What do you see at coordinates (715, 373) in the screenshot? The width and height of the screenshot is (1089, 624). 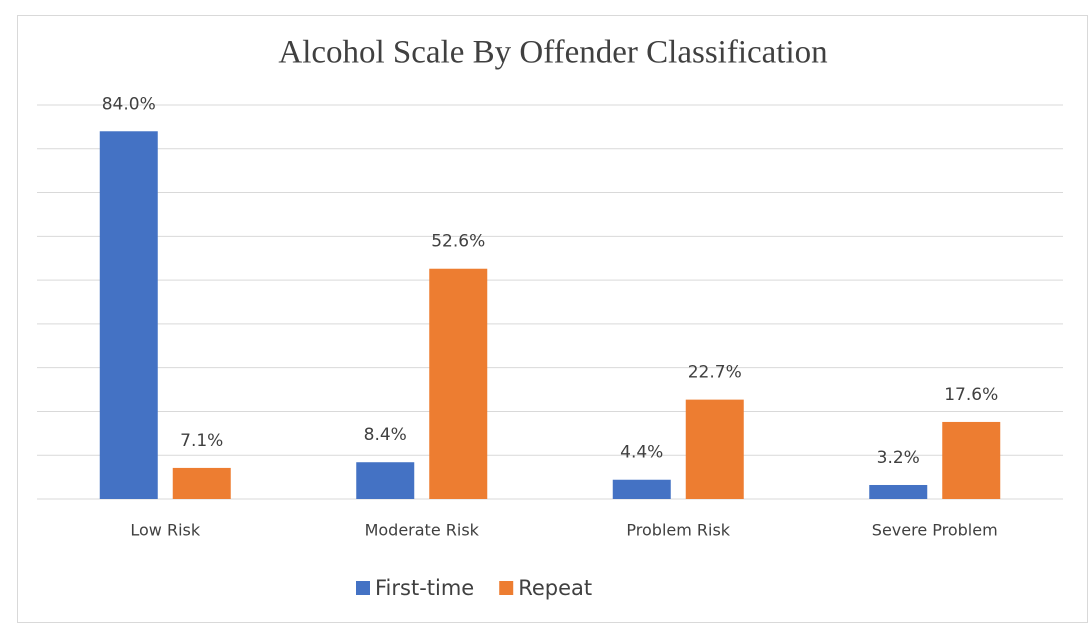 I see `data-label: 22.7%` at bounding box center [715, 373].